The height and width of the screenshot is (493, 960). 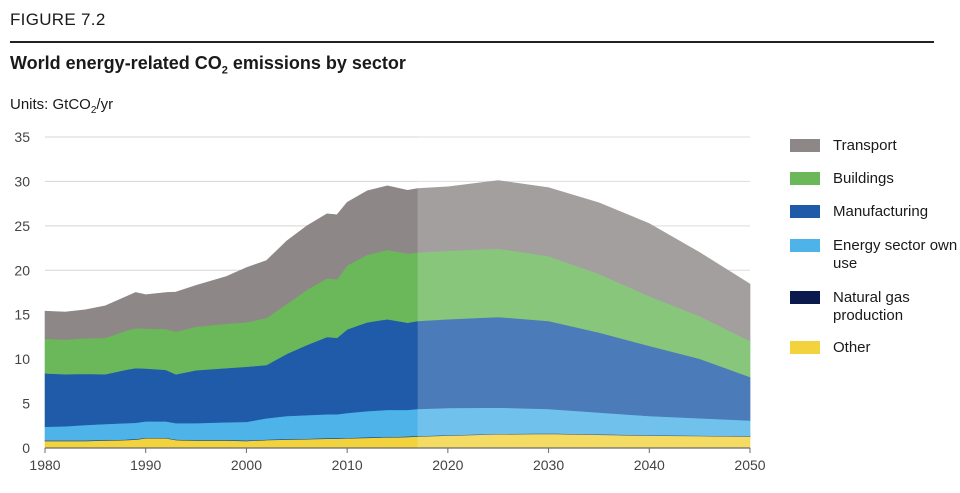 I want to click on y-tick-label-30: 30, so click(x=22, y=181).